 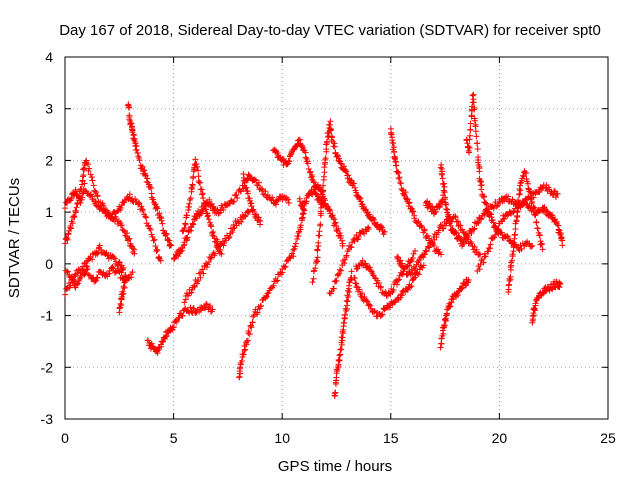 What do you see at coordinates (49, 212) in the screenshot?
I see `y-tick-label: 1` at bounding box center [49, 212].